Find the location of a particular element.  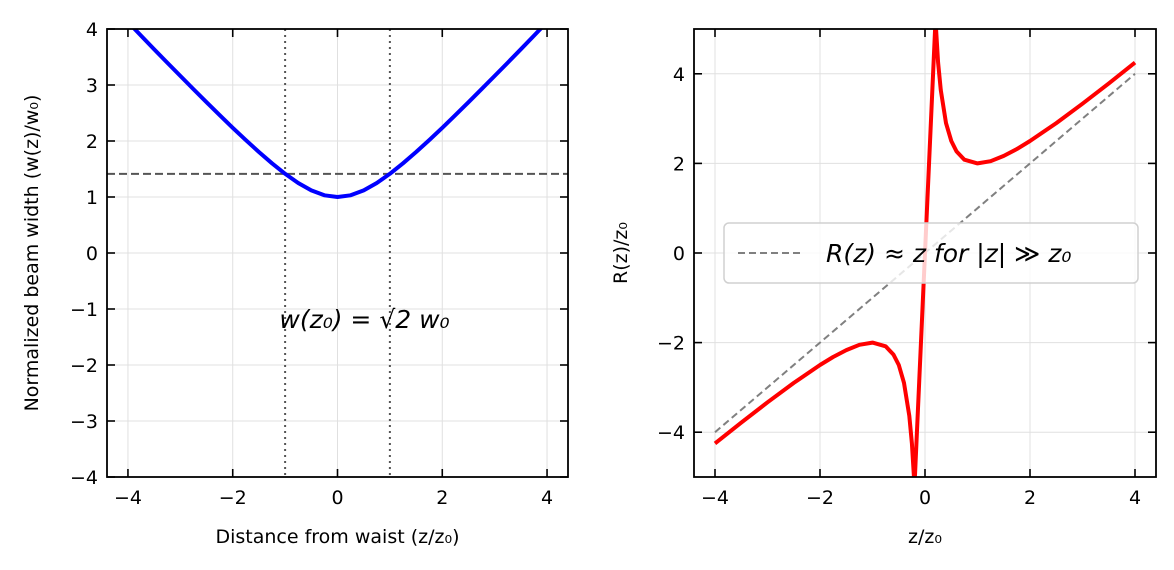

y-tick-label: 1 is located at coordinates (92, 198).